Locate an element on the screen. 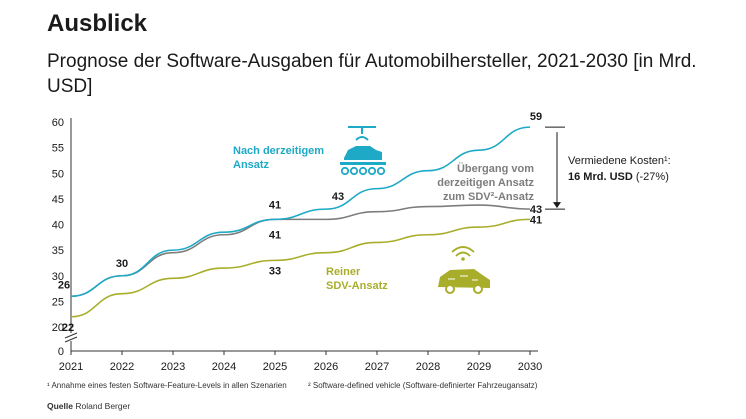  saved-cost-annotation: Vermiedene Kosten¹: 16 Mrd. USD (-27%) is located at coordinates (619, 169).